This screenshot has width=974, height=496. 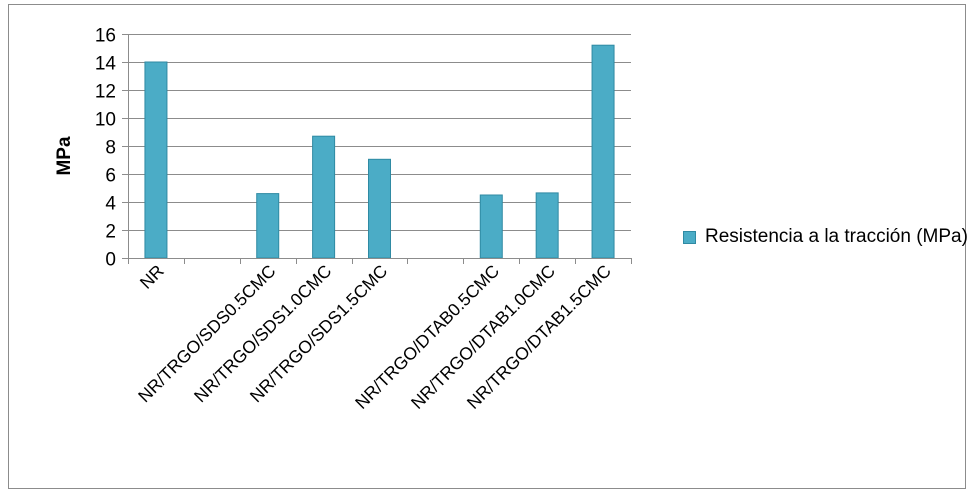 I want to click on y-tick-label: 6, so click(x=110, y=176).